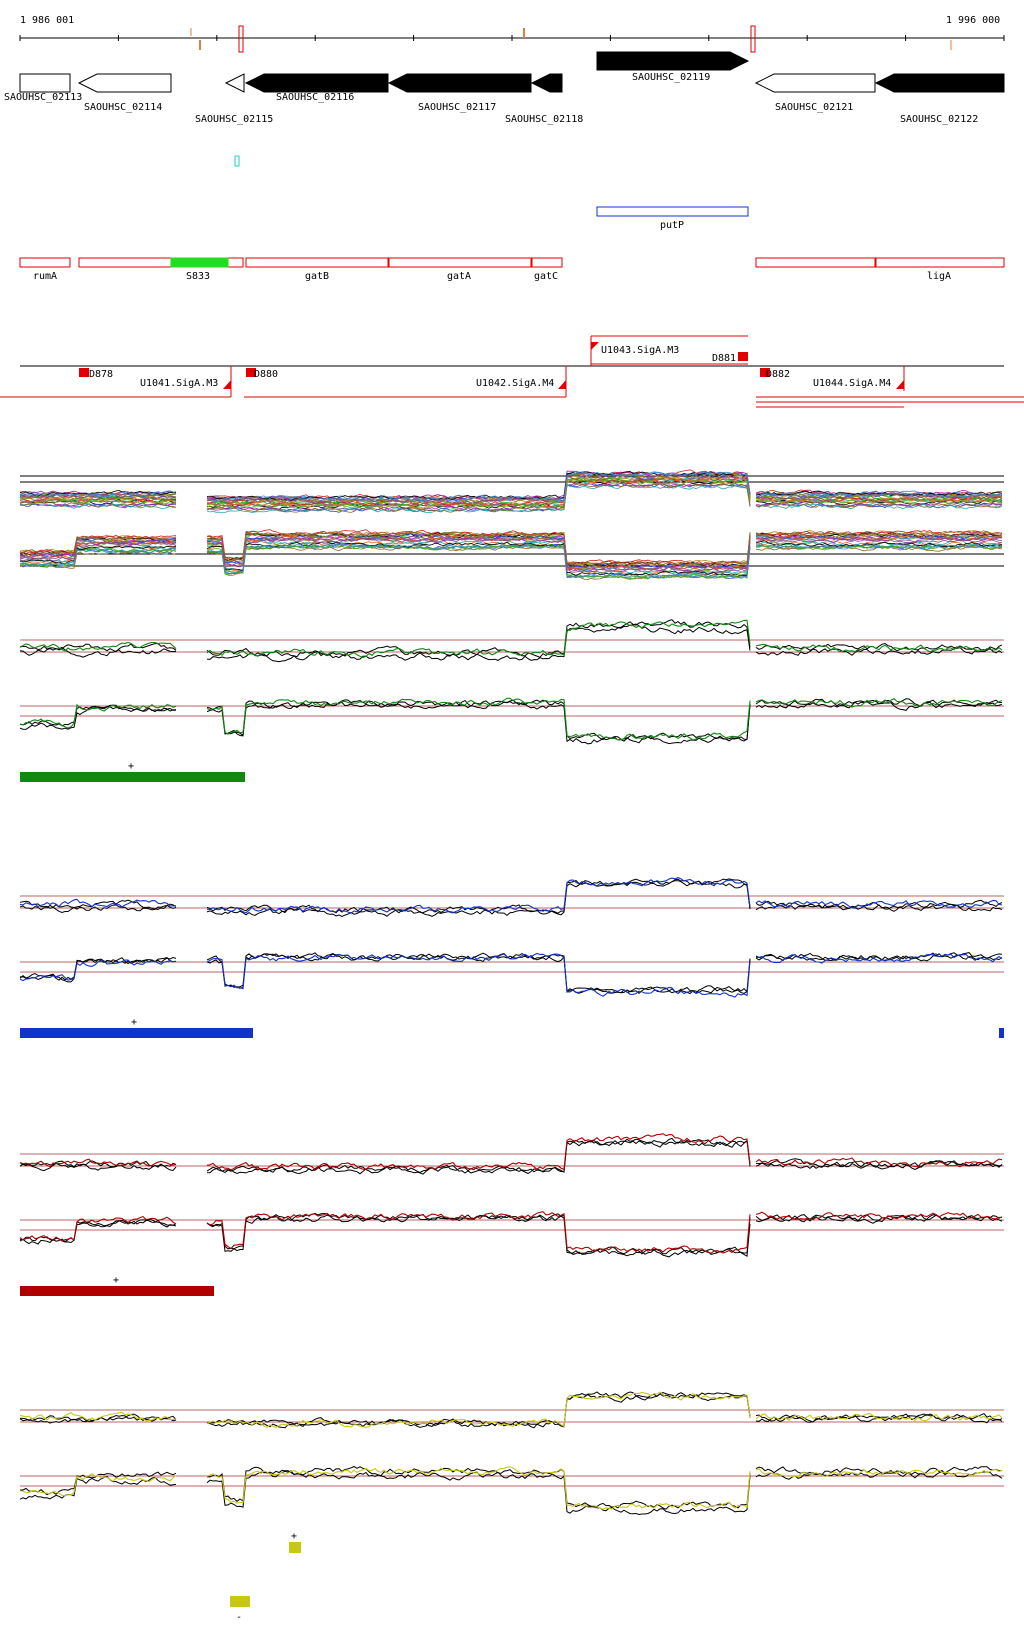  I want to click on gene-label: SAOUHSC_02116, so click(315, 97).